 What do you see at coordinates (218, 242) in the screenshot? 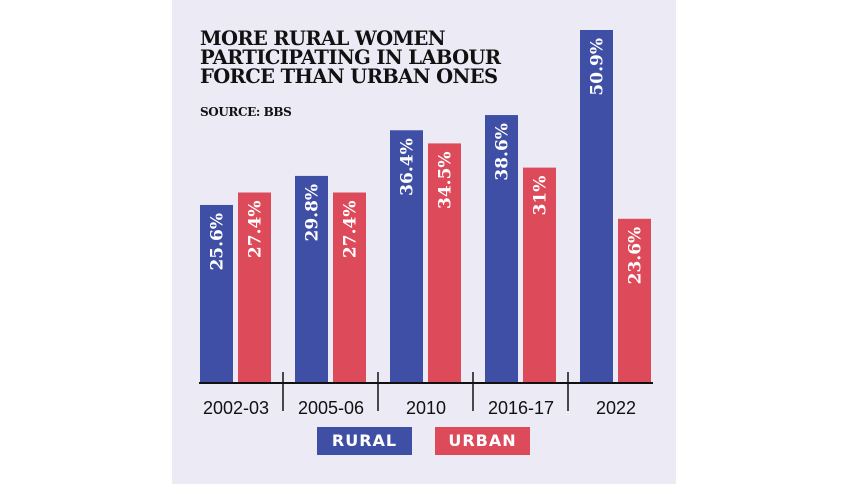
I see `data-label: 25.6%` at bounding box center [218, 242].